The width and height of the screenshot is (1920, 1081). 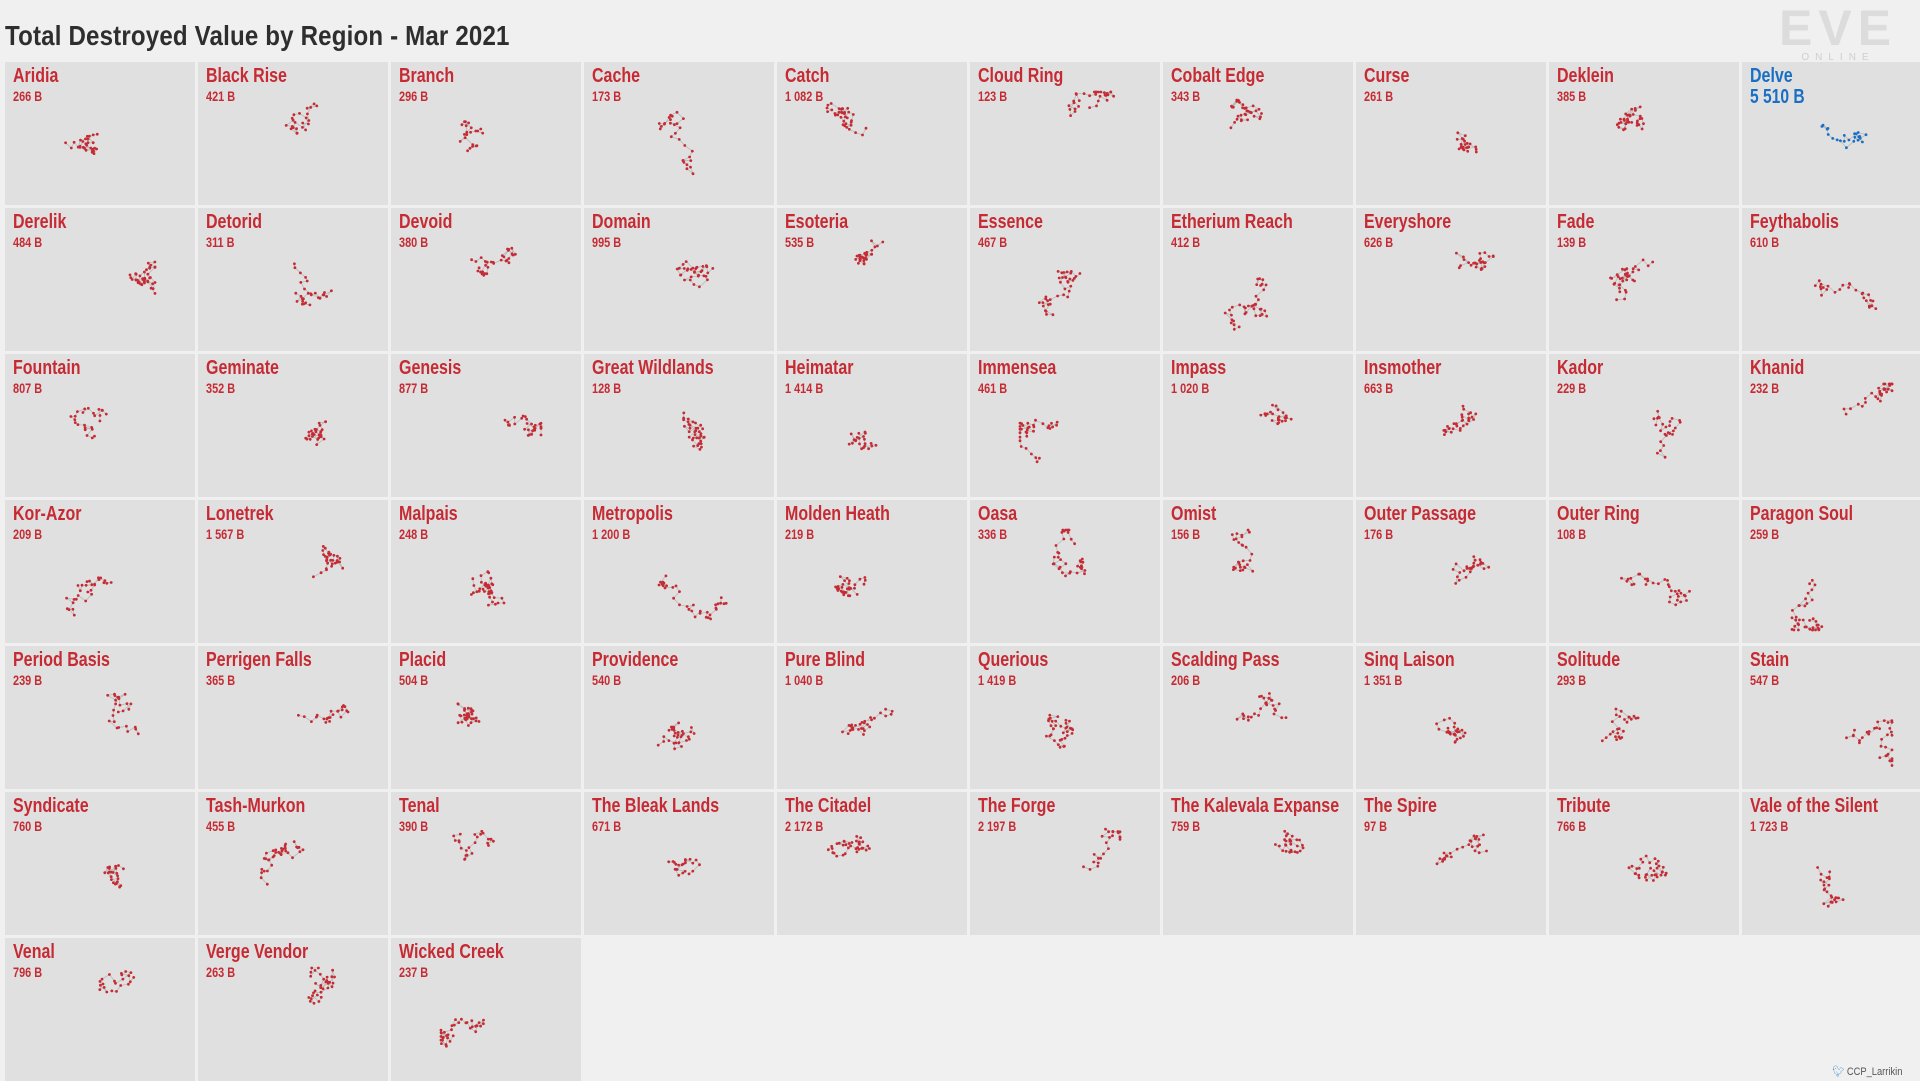 What do you see at coordinates (1831, 425) in the screenshot?
I see `region-tile: Khanid 232 B` at bounding box center [1831, 425].